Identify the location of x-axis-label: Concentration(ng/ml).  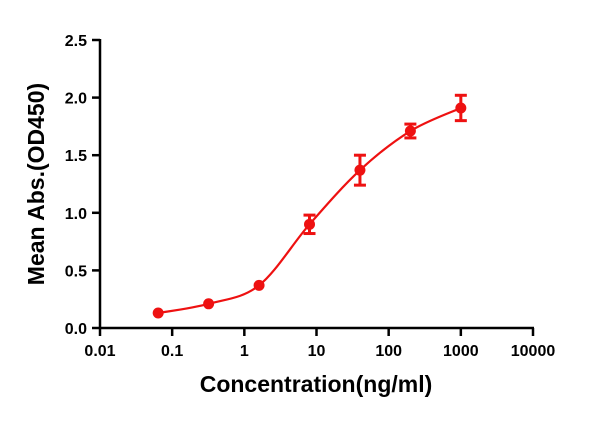
(316, 384).